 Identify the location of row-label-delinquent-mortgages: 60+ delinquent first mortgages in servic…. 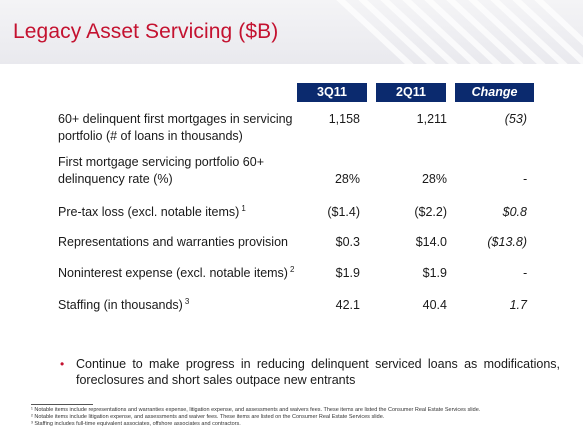
(178, 128).